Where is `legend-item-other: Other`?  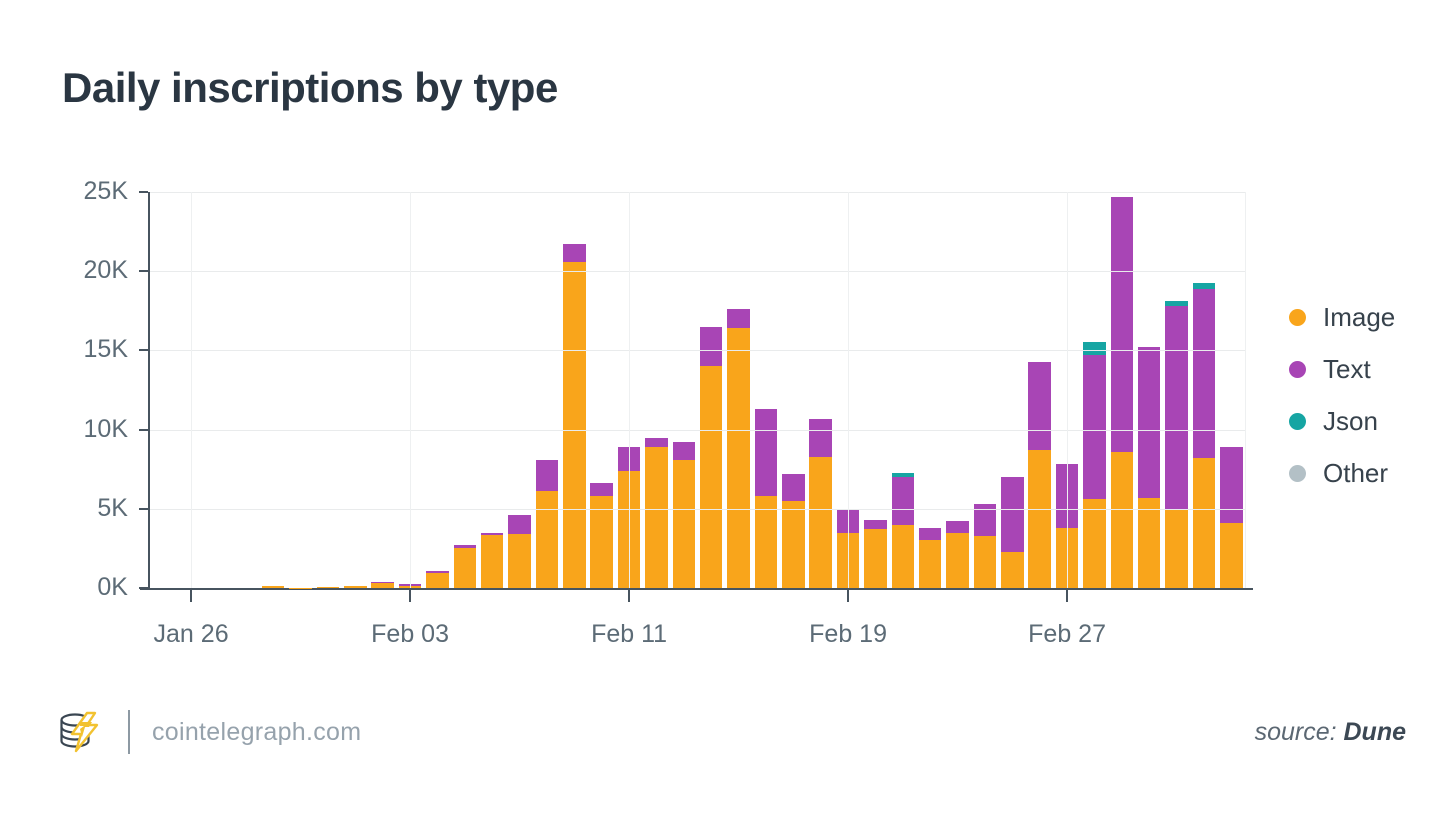 legend-item-other: Other is located at coordinates (1342, 473).